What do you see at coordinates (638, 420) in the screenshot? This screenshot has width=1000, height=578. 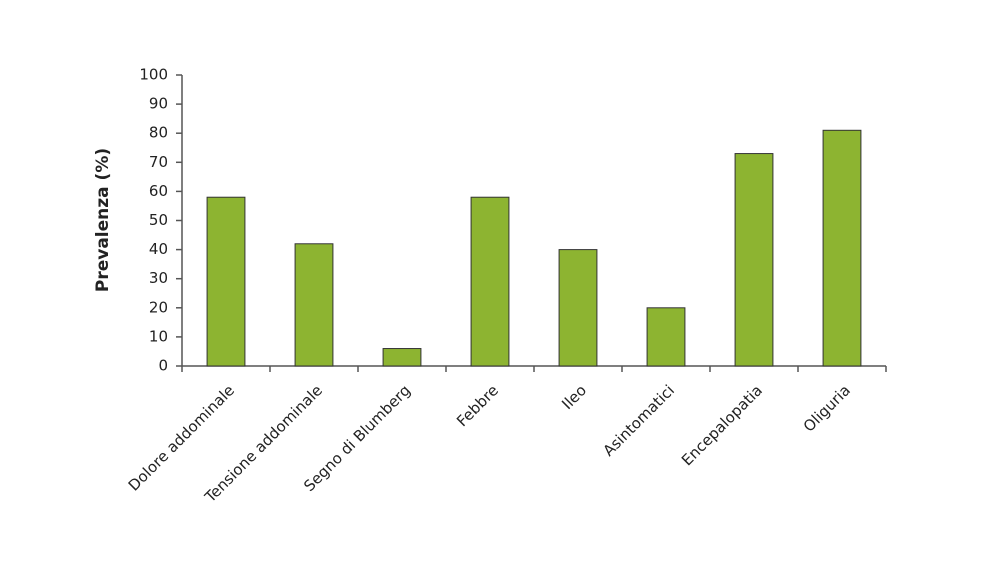 I see `x-tick-label: Asintomatici` at bounding box center [638, 420].